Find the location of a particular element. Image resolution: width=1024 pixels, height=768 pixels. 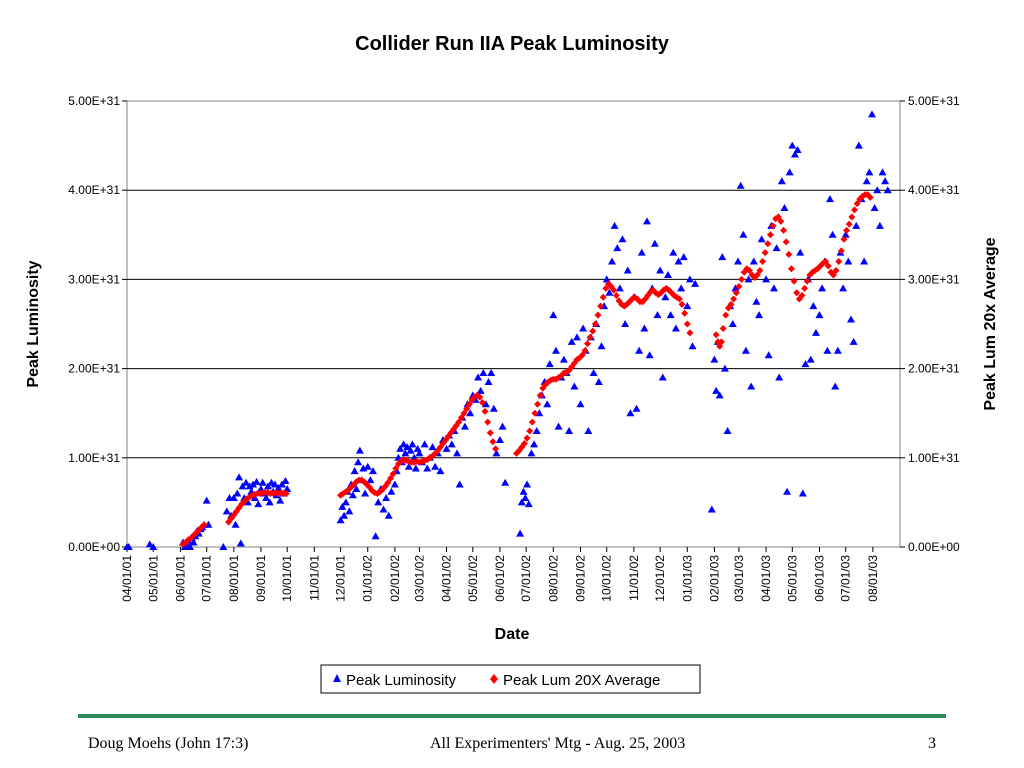

y-tick-label: 0.00E+00 is located at coordinates (94, 547).